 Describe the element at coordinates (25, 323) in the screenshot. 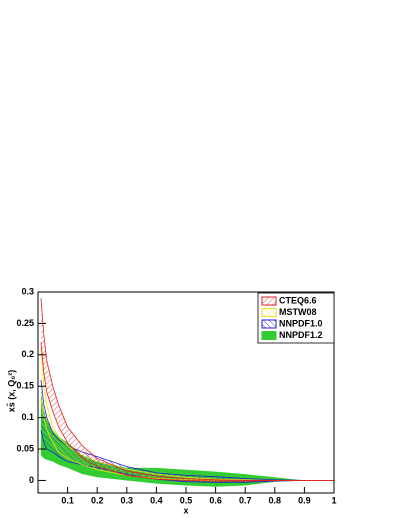

I see `y-tick-label: 0.25` at that location.